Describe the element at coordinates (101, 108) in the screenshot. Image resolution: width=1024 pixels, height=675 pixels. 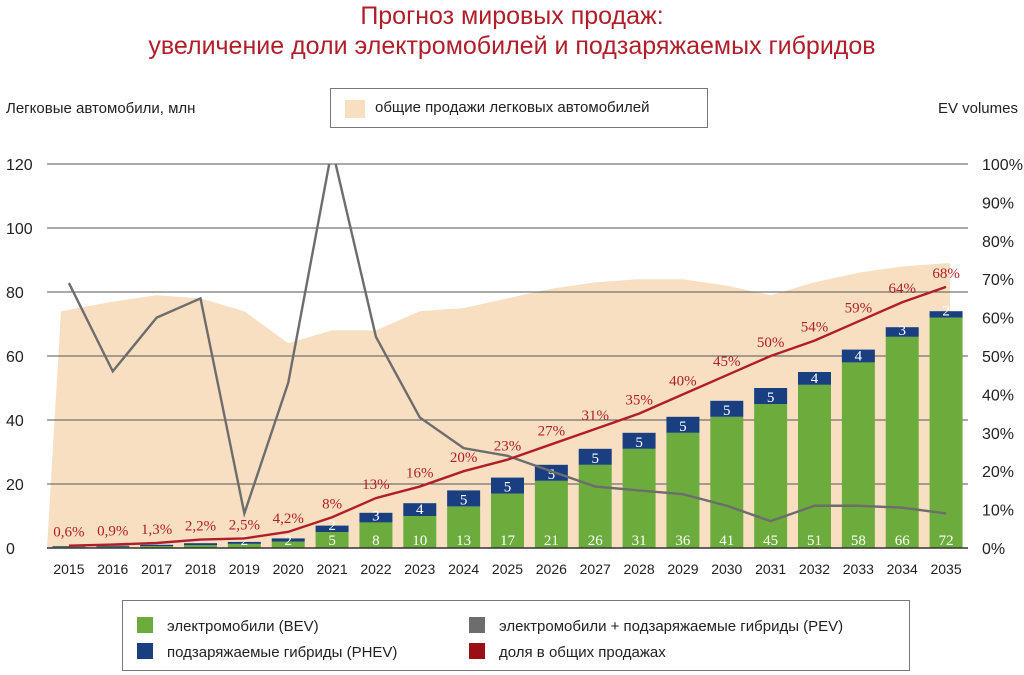
I see `y-axis-left-title: Легковые автомобили, млн` at that location.